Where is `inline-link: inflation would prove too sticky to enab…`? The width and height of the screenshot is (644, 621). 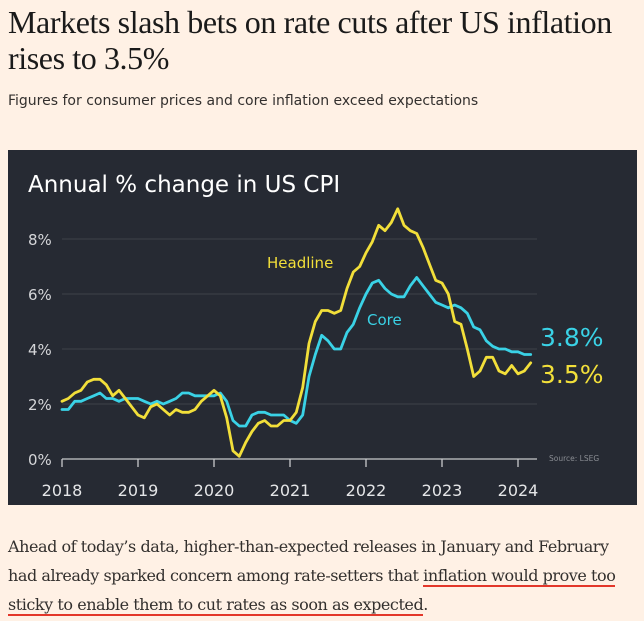 inline-link: inflation would prove too sticky to enab… is located at coordinates (312, 591).